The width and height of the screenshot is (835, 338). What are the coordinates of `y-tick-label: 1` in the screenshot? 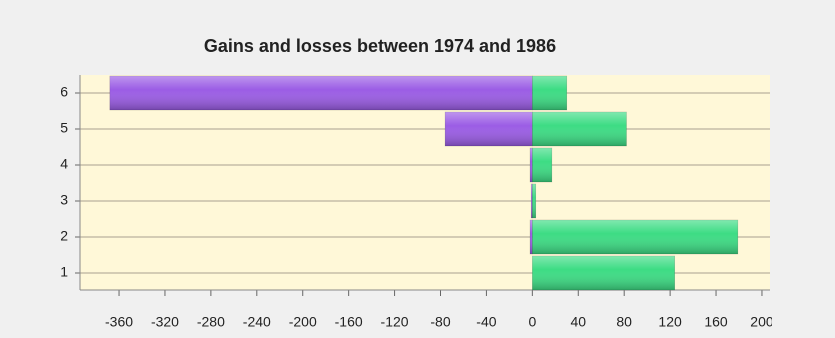 It's located at (64, 272).